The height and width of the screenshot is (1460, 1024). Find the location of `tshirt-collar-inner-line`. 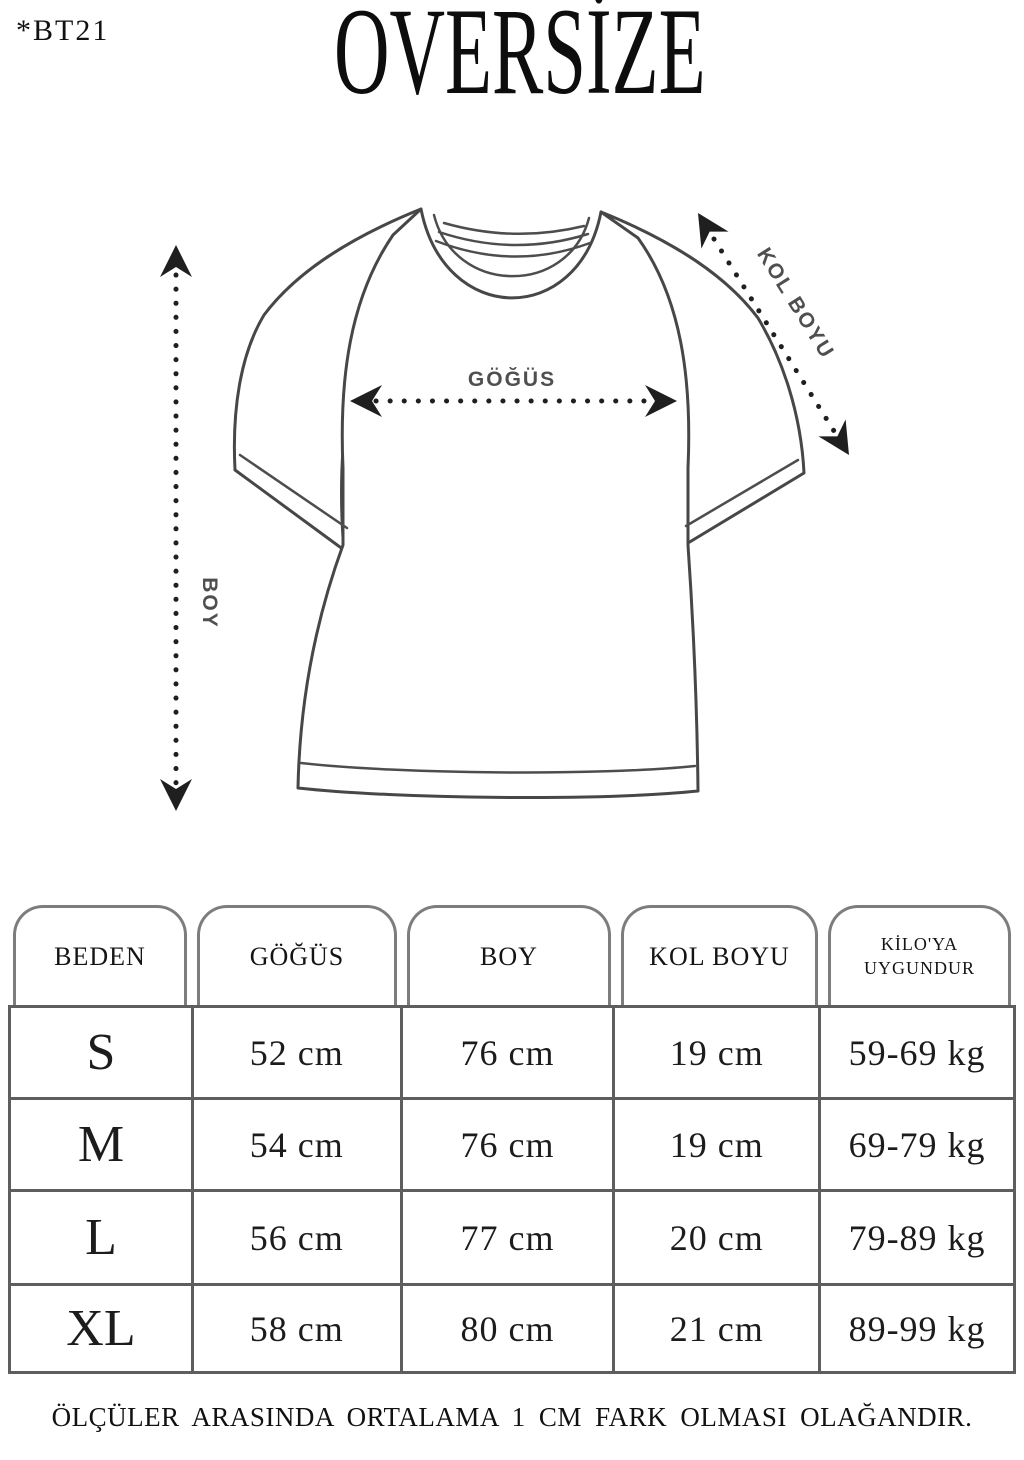

tshirt-collar-inner-line is located at coordinates (511, 245).